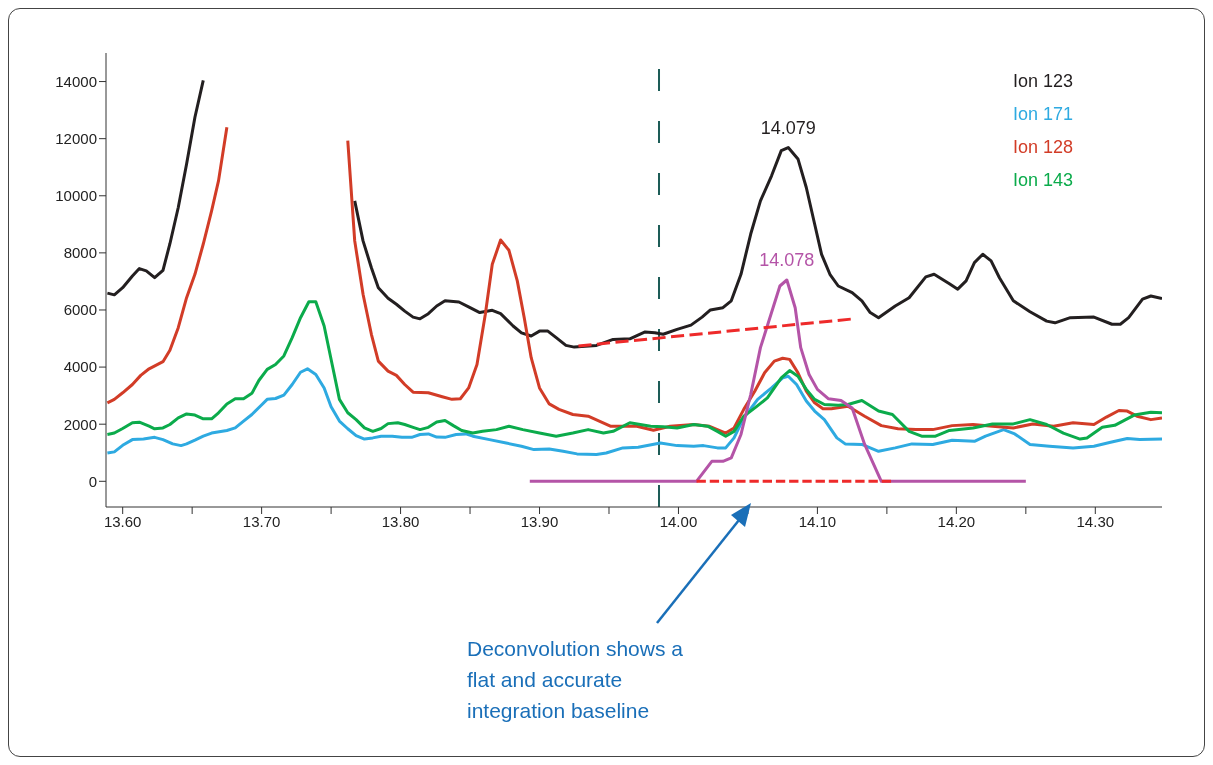 Image resolution: width=1213 pixels, height=765 pixels. What do you see at coordinates (80, 253) in the screenshot?
I see `y-tick-label: 8000` at bounding box center [80, 253].